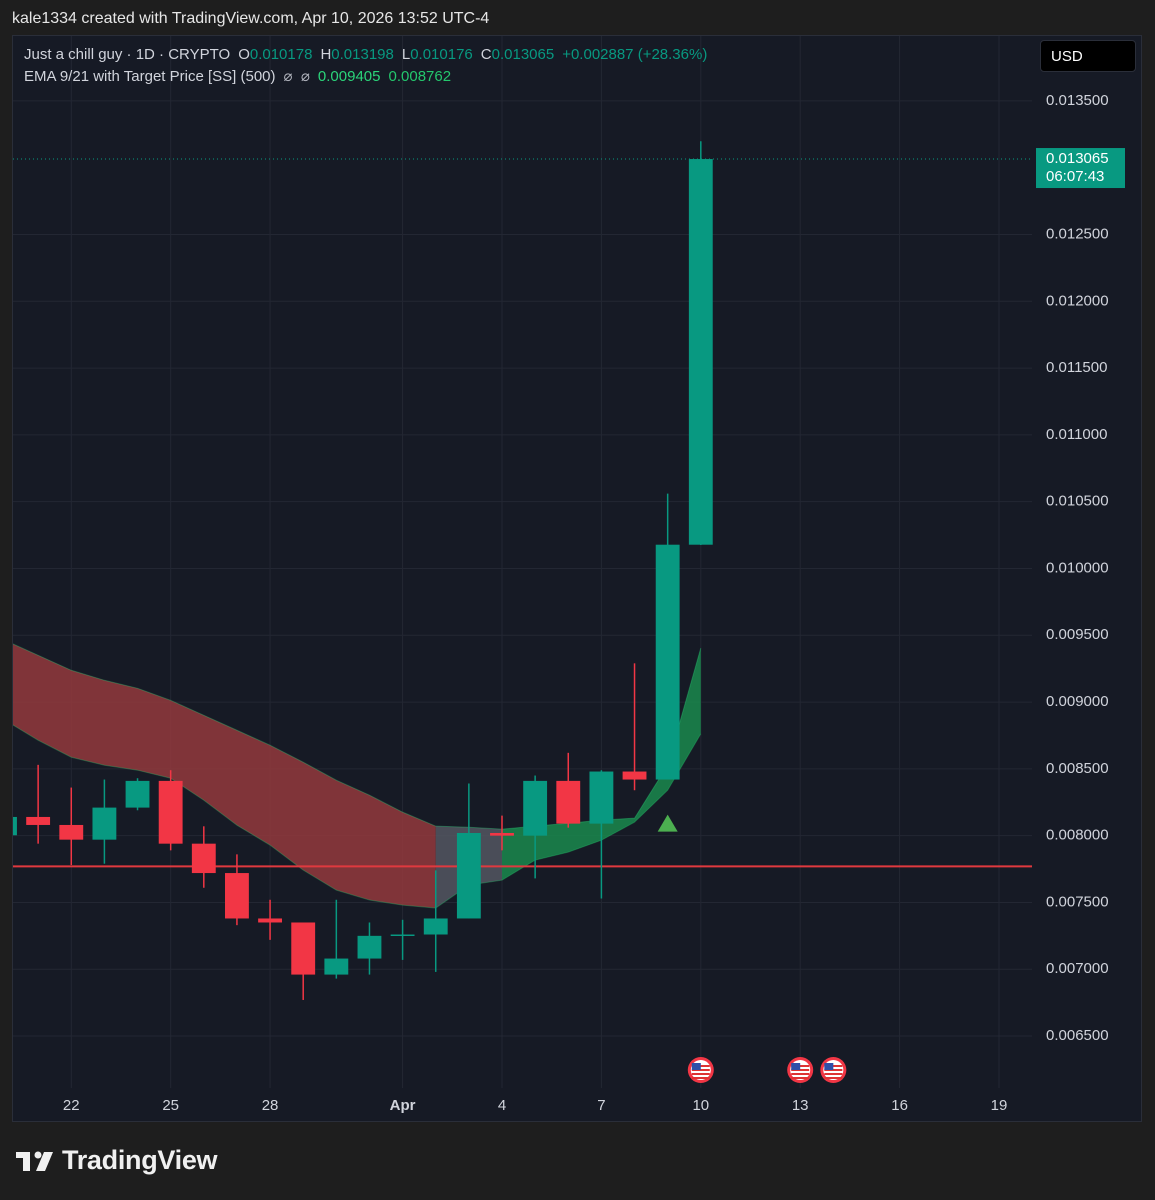 The image size is (1155, 1200). I want to click on logo-icon, so click(34, 1161).